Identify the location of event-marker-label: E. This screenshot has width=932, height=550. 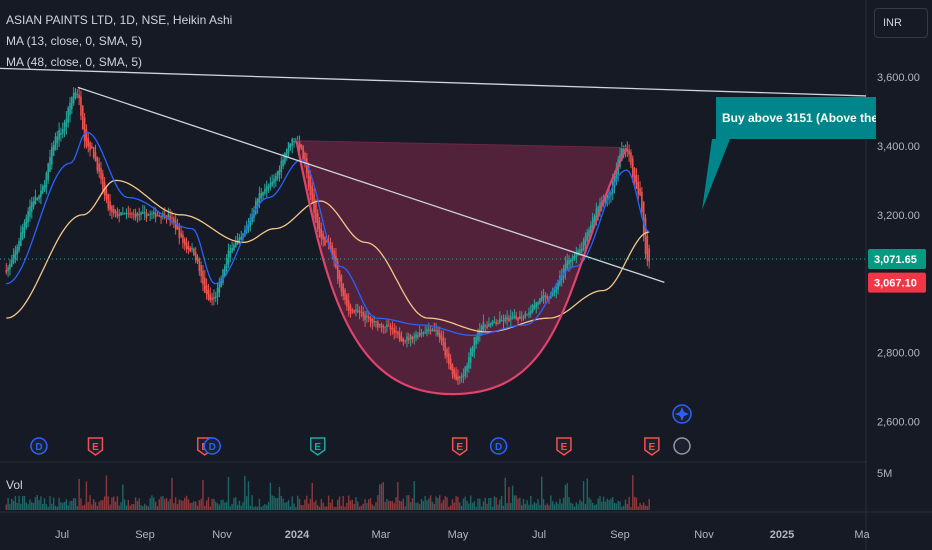
(95, 447).